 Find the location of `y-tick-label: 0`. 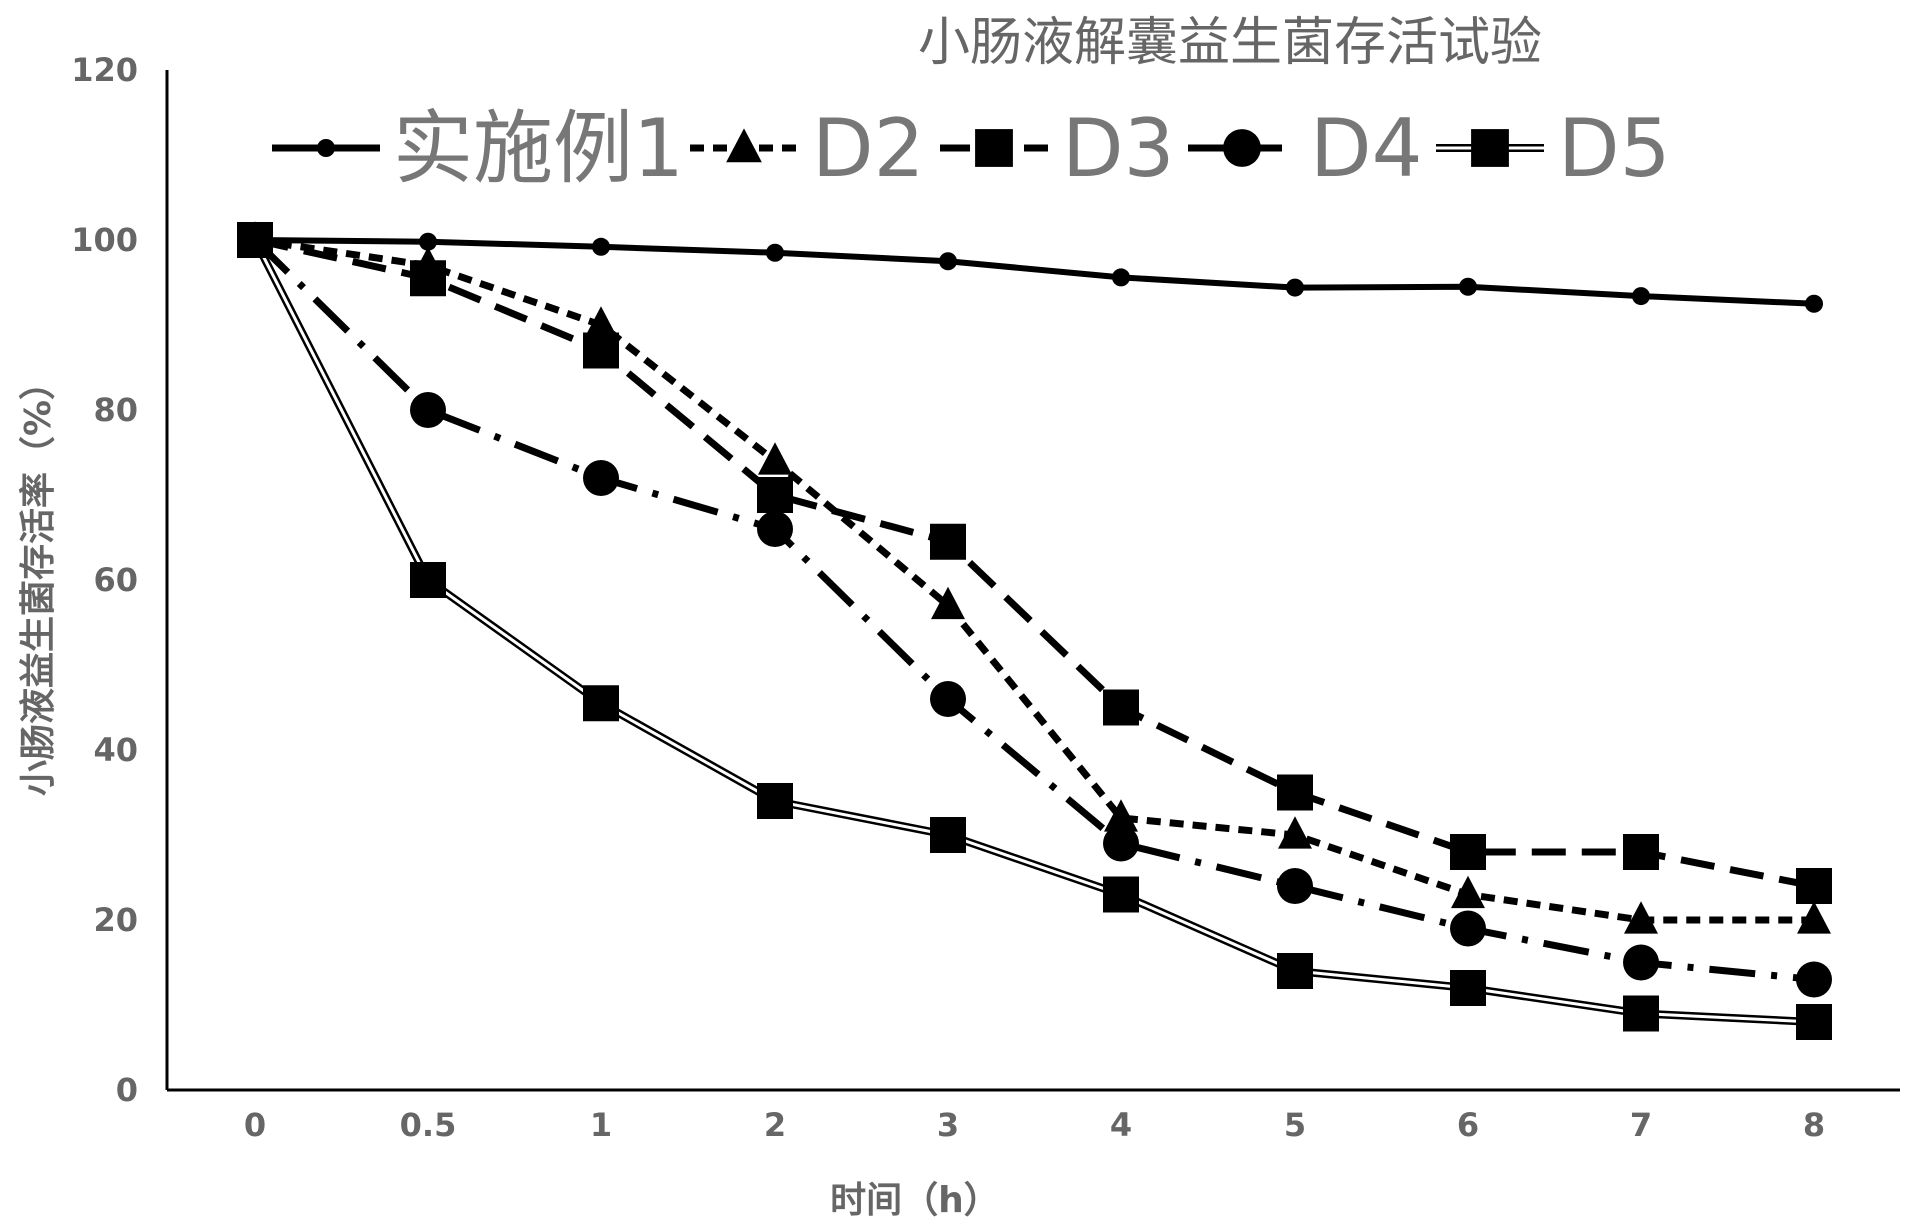

y-tick-label: 0 is located at coordinates (127, 1090).